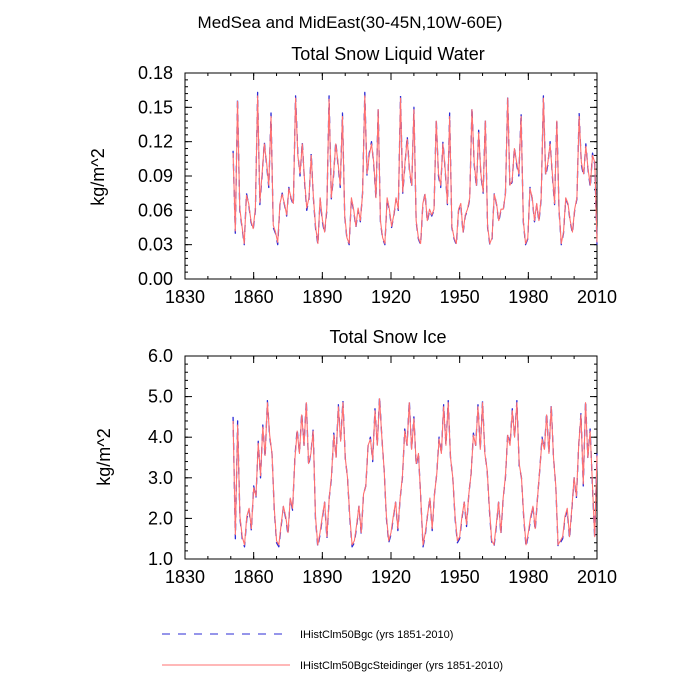  I want to click on y-tick-label-snow-liquid-water: 0.15, so click(155, 107).